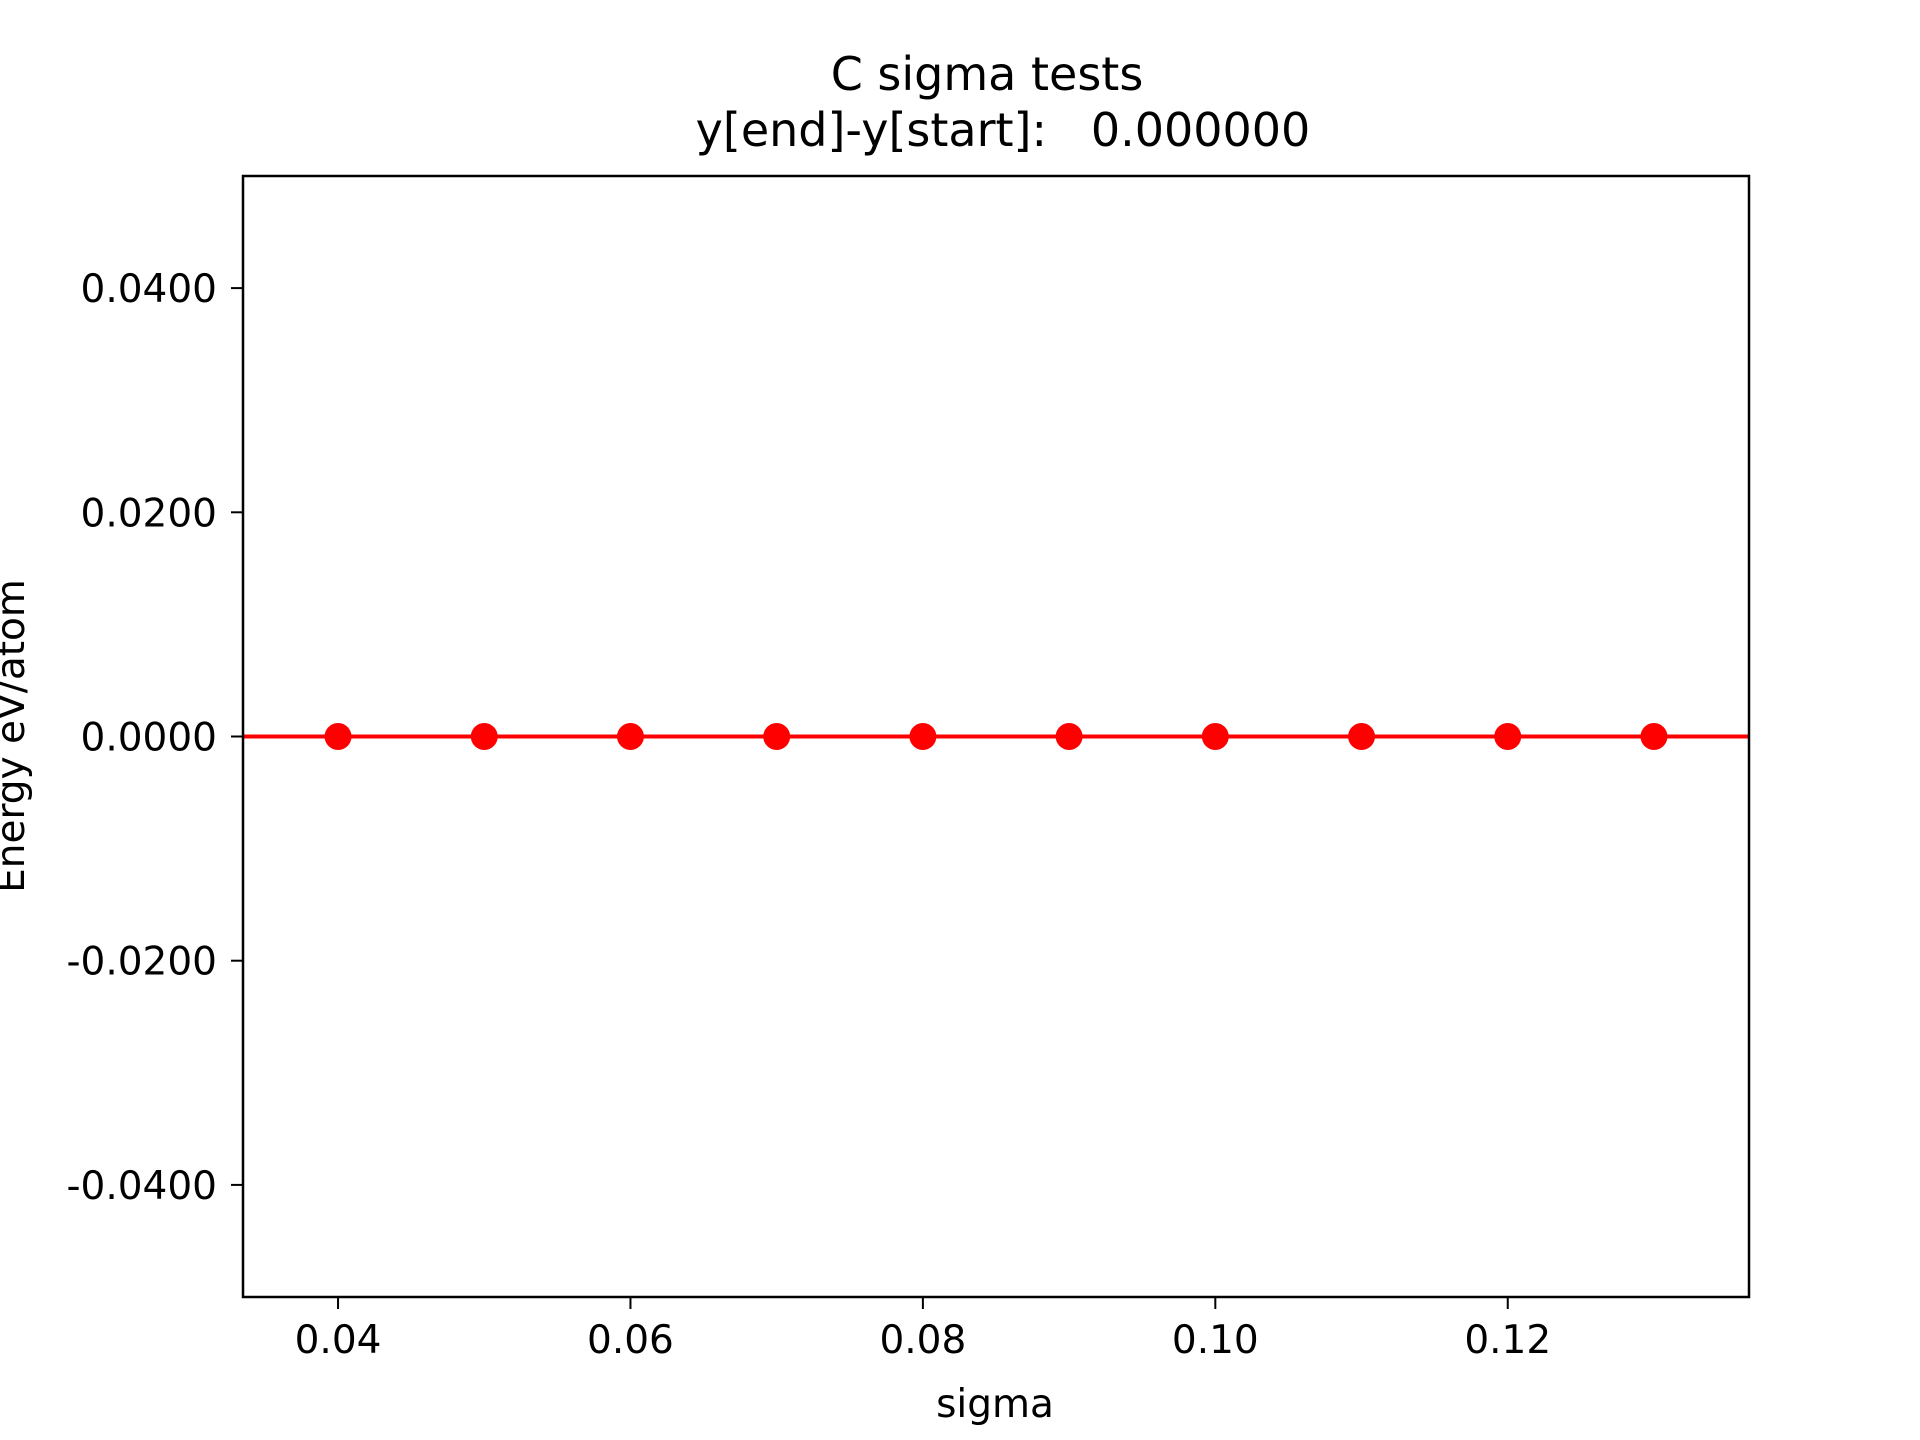  Describe the element at coordinates (1003, 130) in the screenshot. I see `chart-subtitle: y[end]-y[start]: 0.000000` at that location.